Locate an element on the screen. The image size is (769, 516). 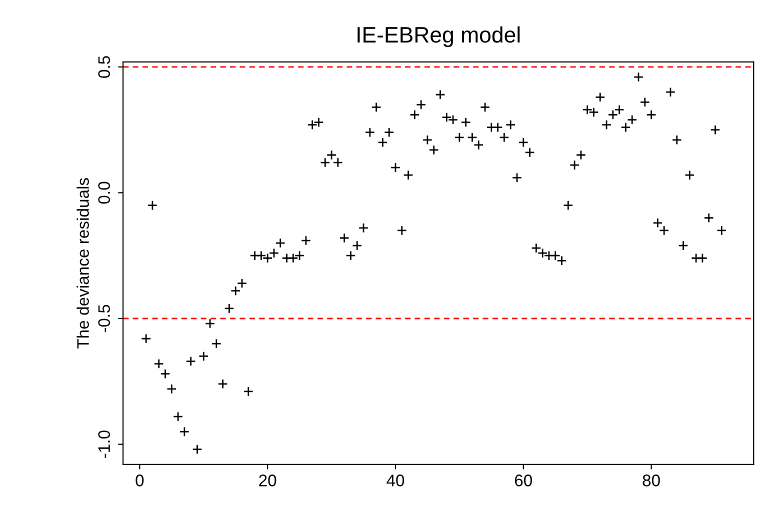
y-tick-label: 0.0 is located at coordinates (104, 193).